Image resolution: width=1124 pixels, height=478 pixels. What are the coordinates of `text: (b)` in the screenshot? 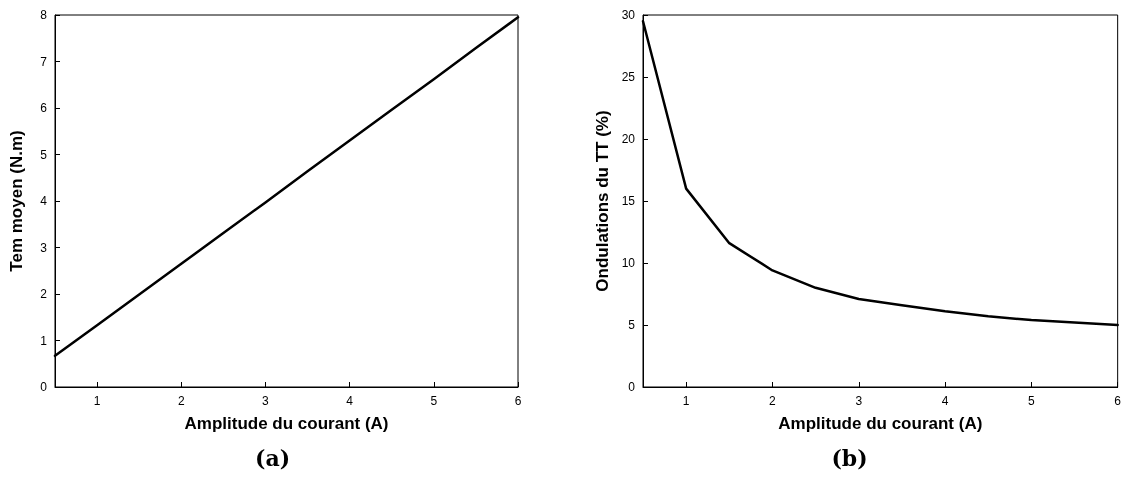 It's located at (849, 458).